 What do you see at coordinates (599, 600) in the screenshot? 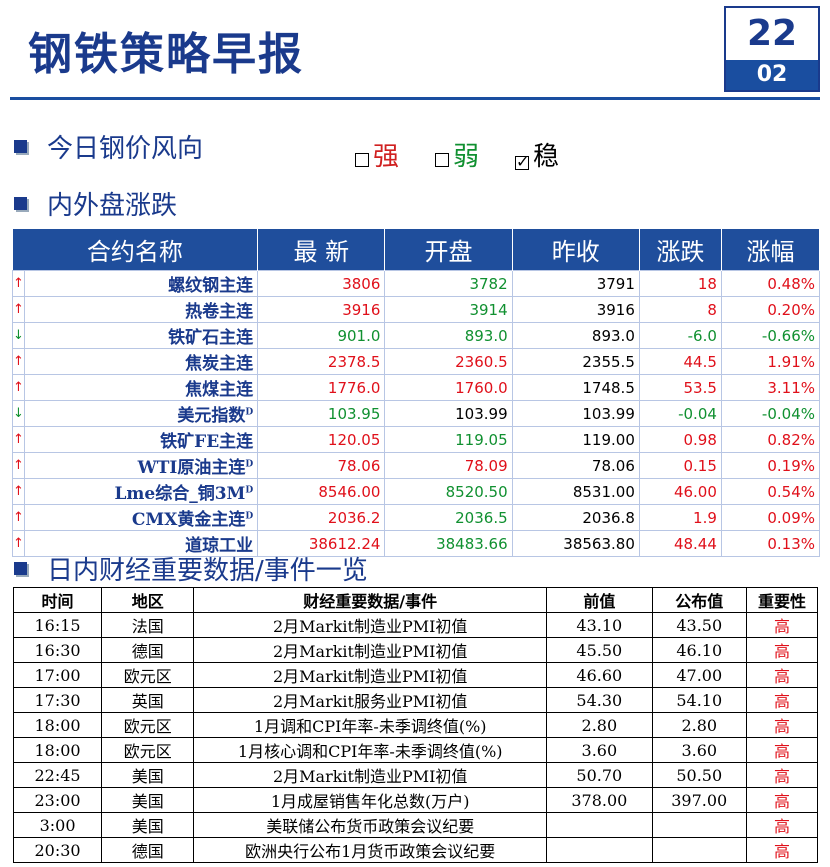
I see `header-cell: 前值` at bounding box center [599, 600].